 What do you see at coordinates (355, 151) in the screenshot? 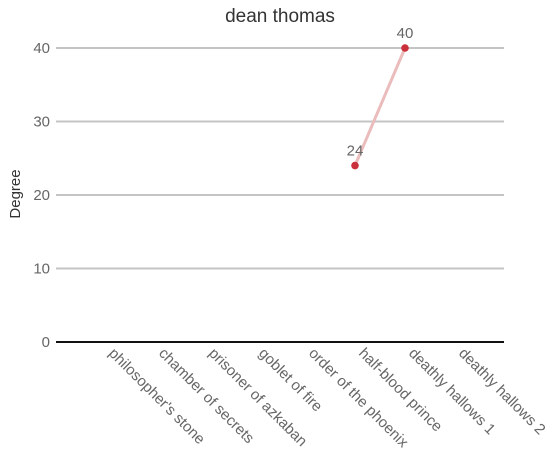
I see `data-label: 24` at bounding box center [355, 151].